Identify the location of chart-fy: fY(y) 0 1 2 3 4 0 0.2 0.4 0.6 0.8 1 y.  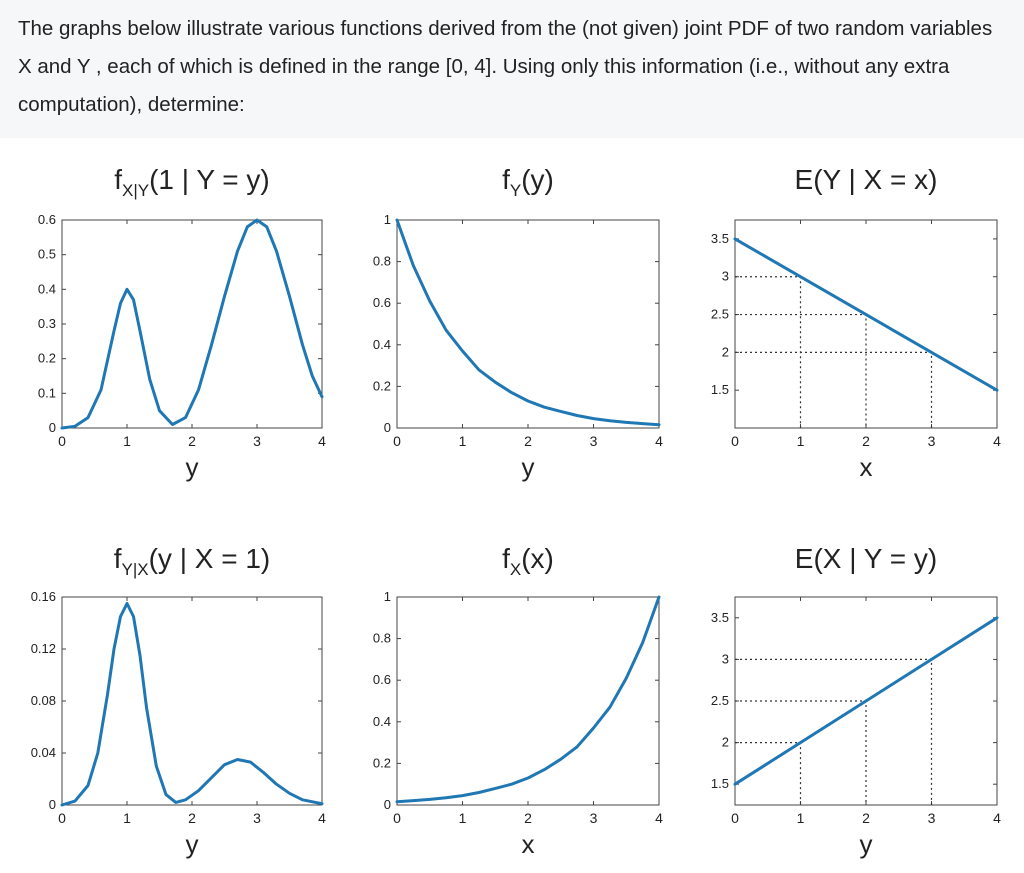
(518, 323).